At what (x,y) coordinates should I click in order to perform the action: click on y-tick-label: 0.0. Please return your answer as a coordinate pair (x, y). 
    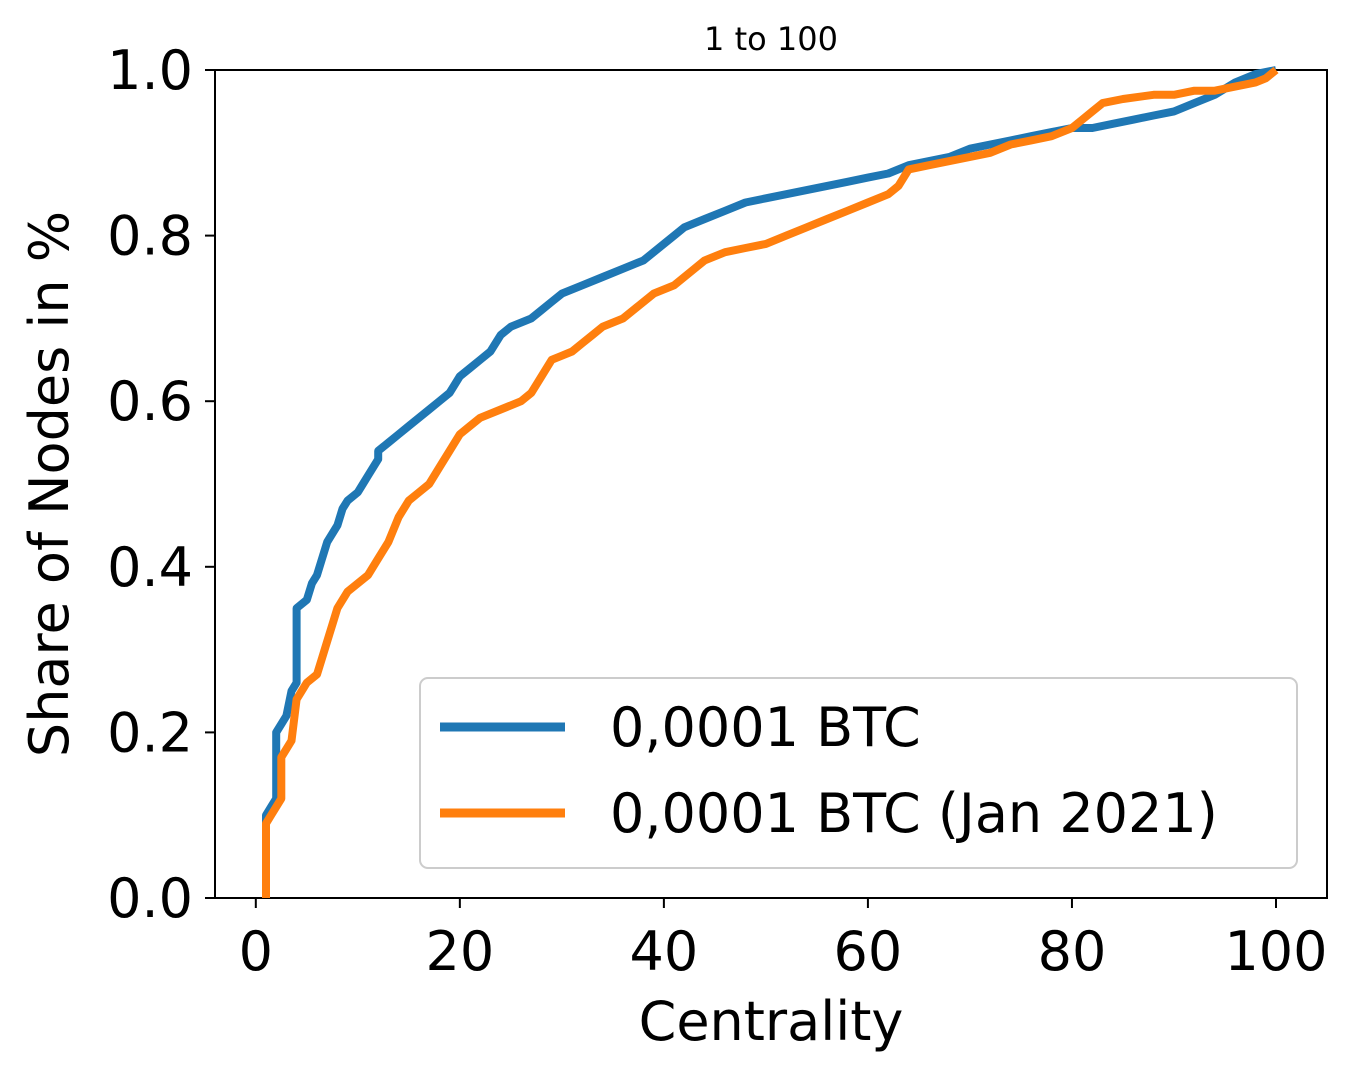
    Looking at the image, I should click on (150, 898).